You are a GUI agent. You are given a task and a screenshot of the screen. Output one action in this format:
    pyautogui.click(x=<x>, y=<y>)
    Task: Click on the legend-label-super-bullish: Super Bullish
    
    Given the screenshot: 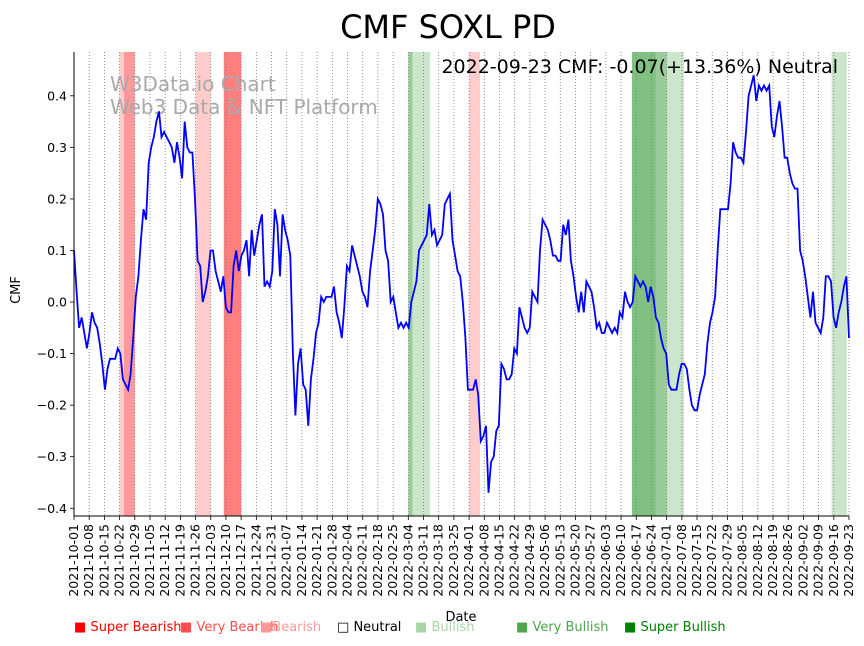 What is the action you would take?
    pyautogui.click(x=683, y=627)
    